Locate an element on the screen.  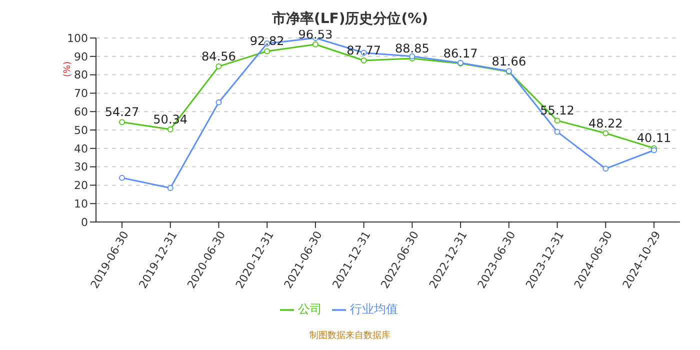
data-label: 92.82 is located at coordinates (267, 41).